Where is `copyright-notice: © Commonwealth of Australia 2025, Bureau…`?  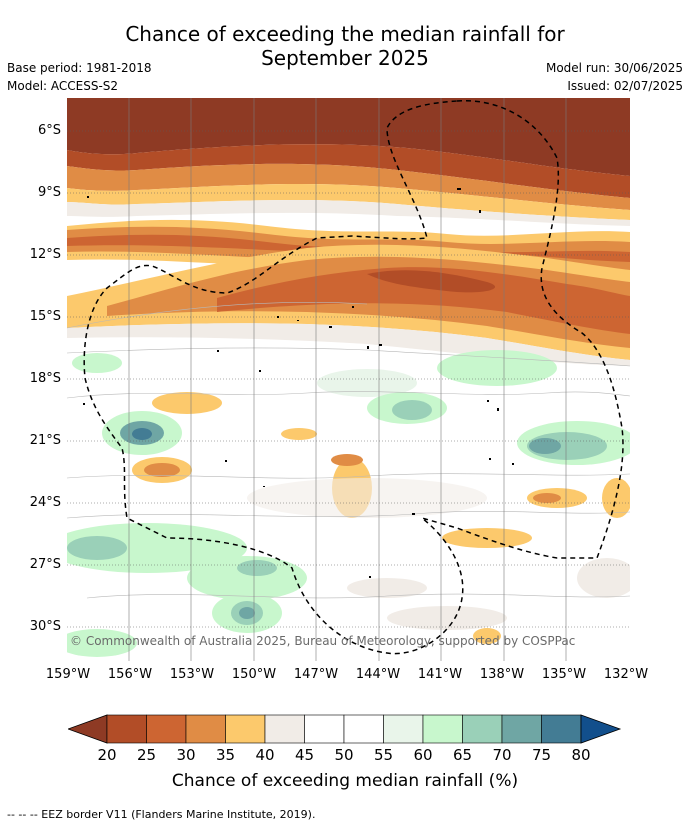
copyright-notice: © Commonwealth of Australia 2025, Bureau… is located at coordinates (323, 641).